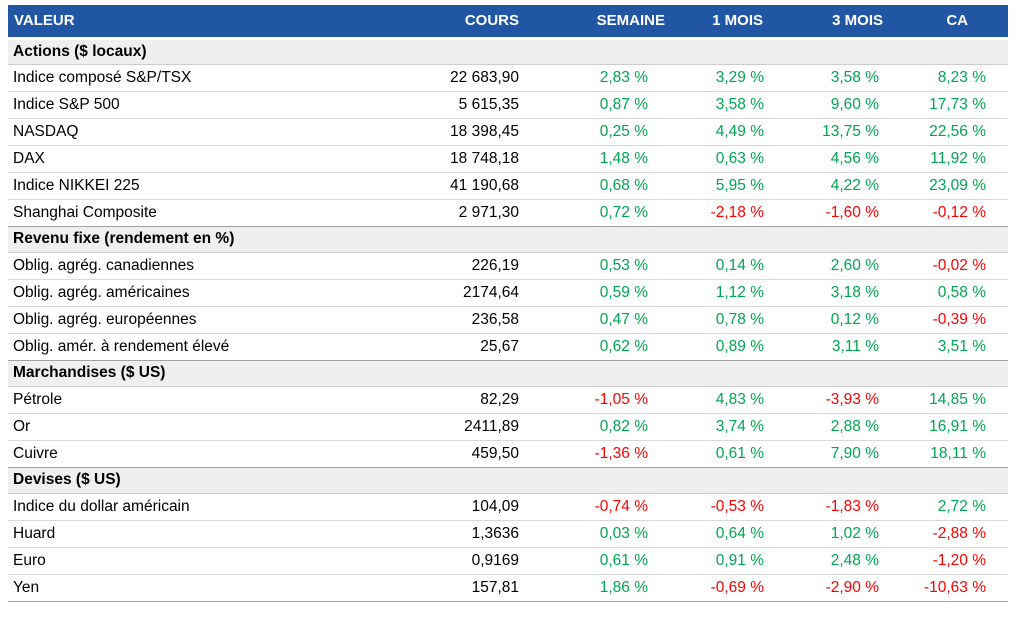 The image size is (1017, 637). Describe the element at coordinates (833, 292) in the screenshot. I see `cell-3mois: 3,18 %` at that location.